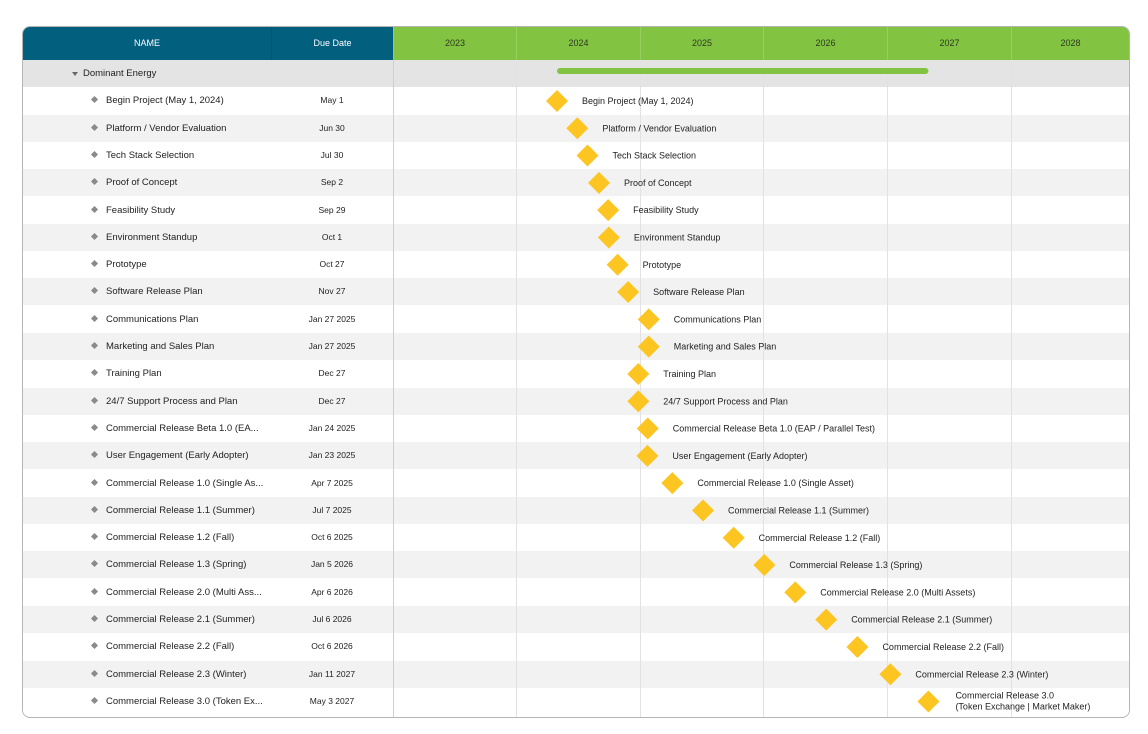 This screenshot has height=734, width=1148. Describe the element at coordinates (666, 210) in the screenshot. I see `milestone-label: Feasibility Study` at that location.